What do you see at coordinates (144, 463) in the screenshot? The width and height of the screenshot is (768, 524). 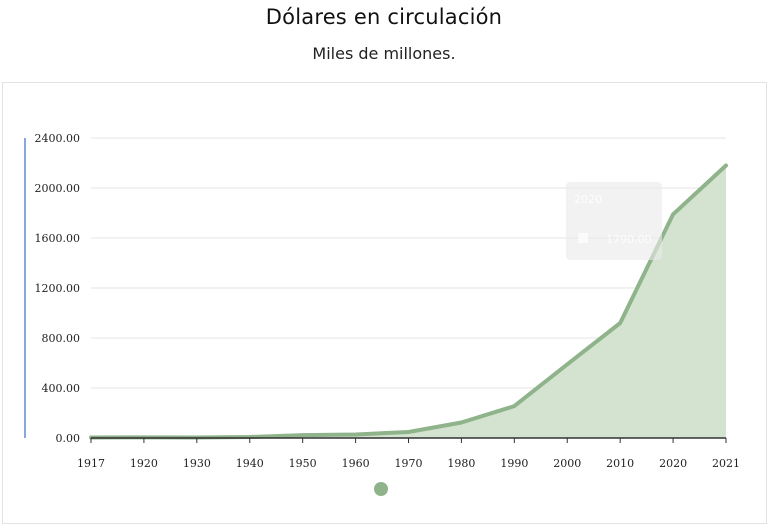 I see `x-tick-label: 1920` at bounding box center [144, 463].